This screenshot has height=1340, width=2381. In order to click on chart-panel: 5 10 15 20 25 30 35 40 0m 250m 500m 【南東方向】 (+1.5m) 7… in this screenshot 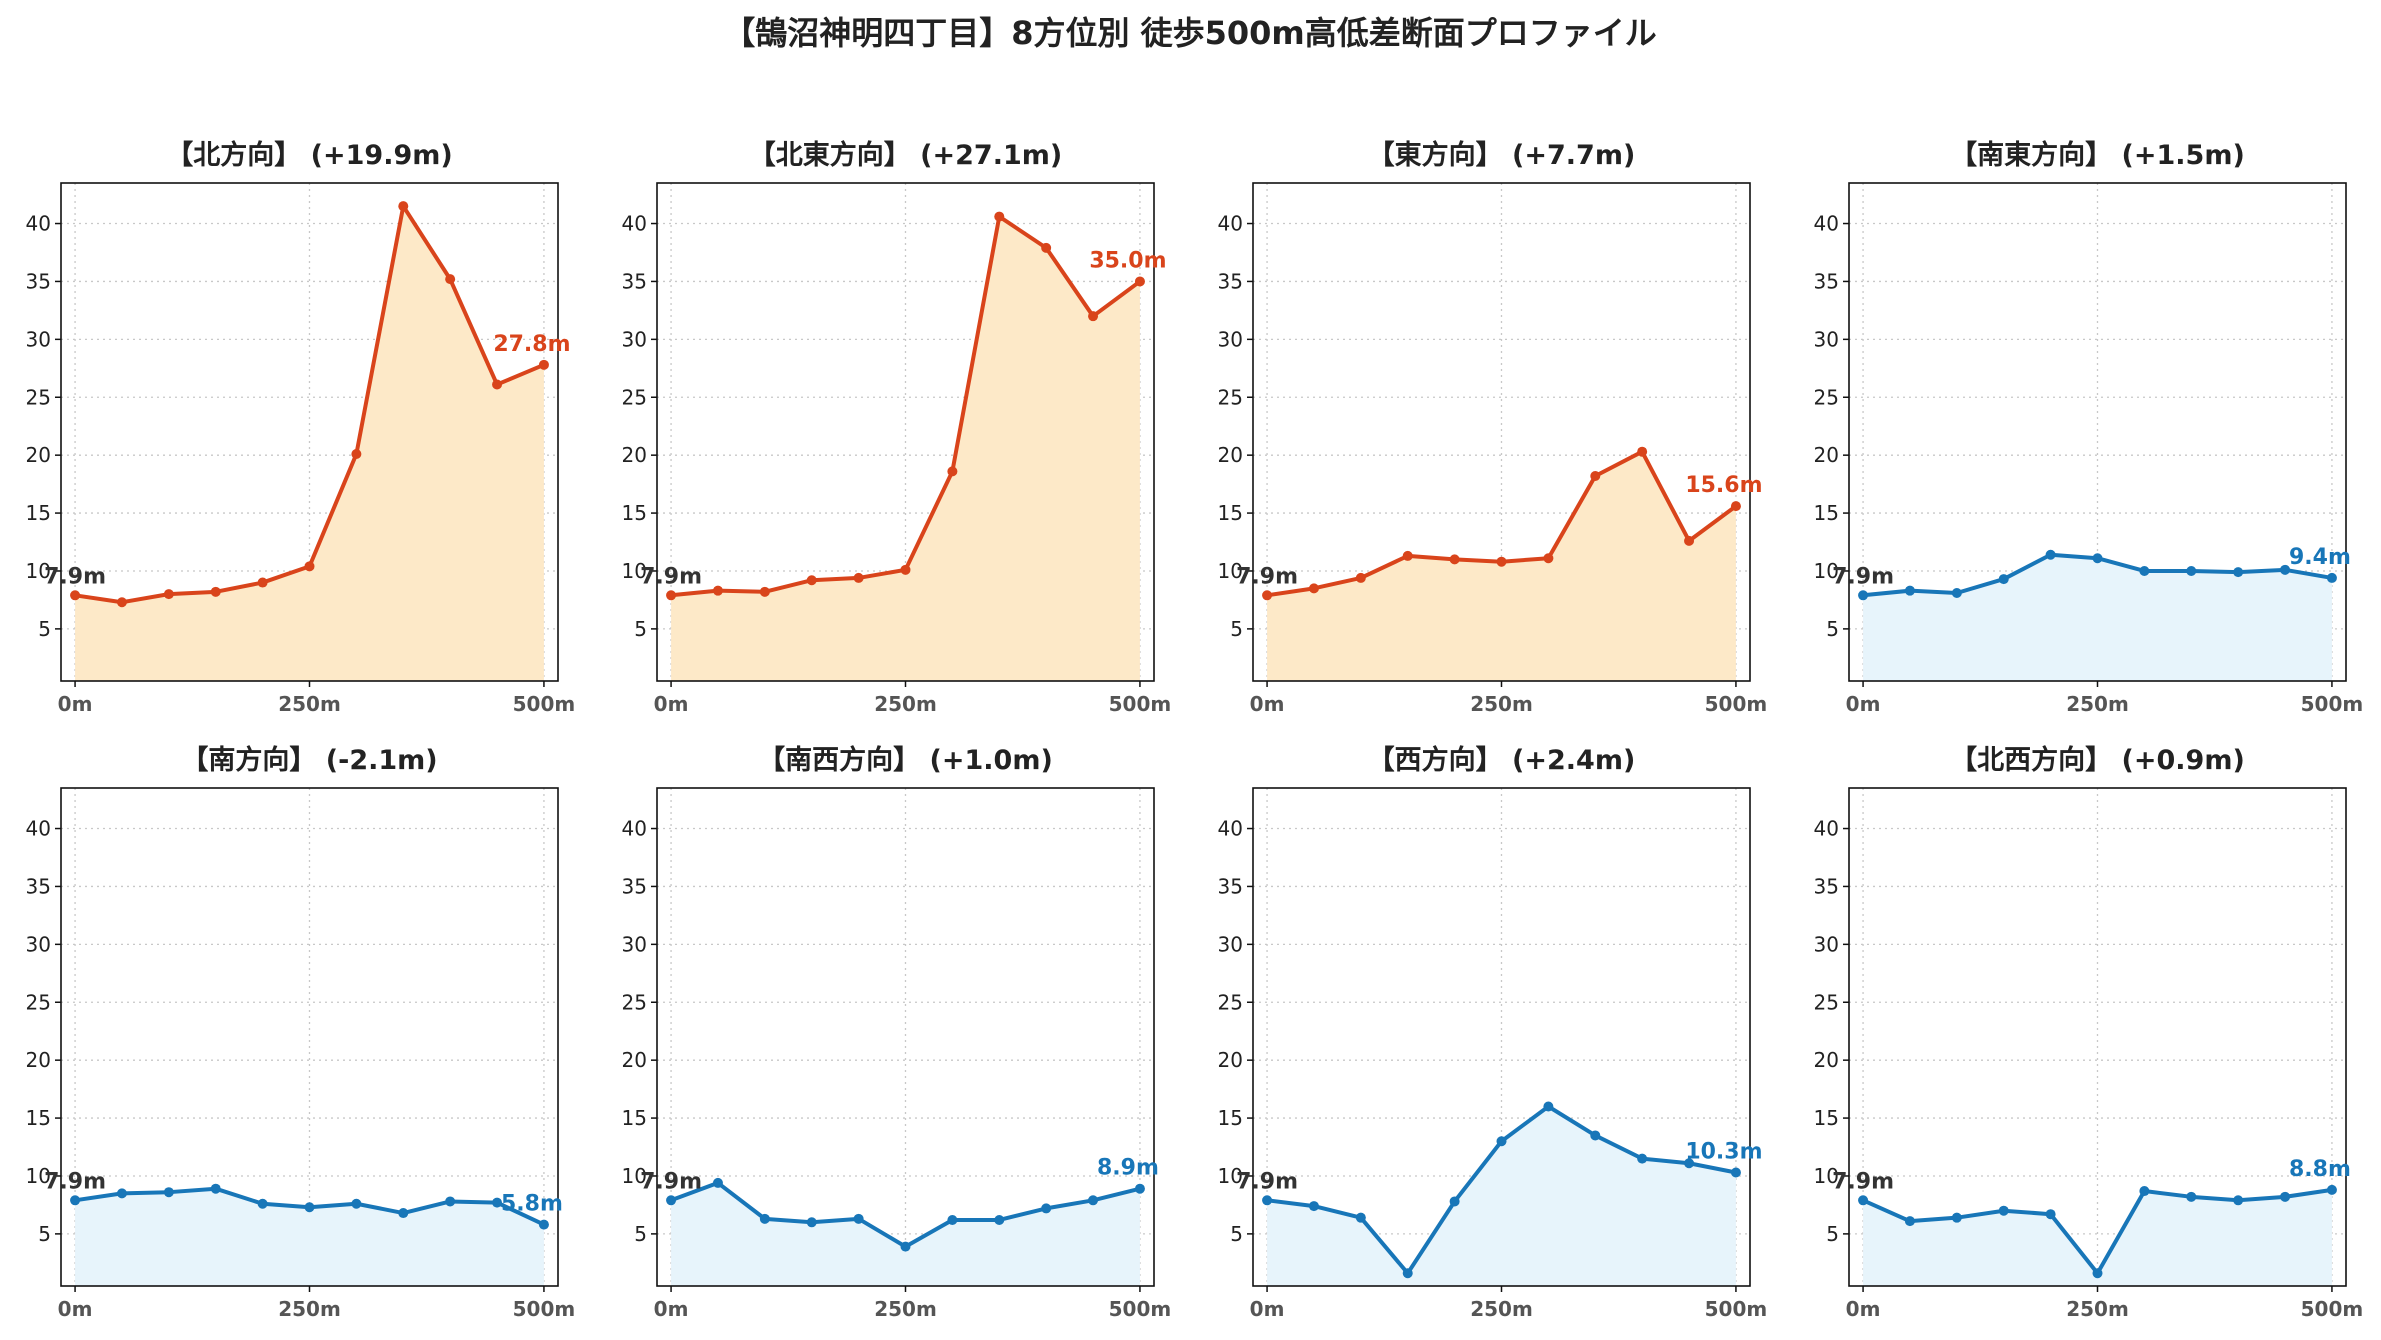, I will do `click(2089, 427)`.